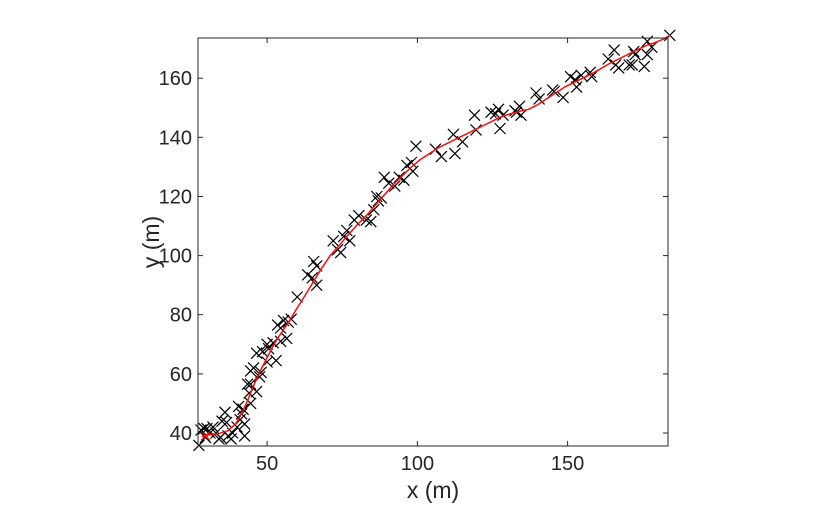  I want to click on x-axis-label: x (m), so click(433, 490).